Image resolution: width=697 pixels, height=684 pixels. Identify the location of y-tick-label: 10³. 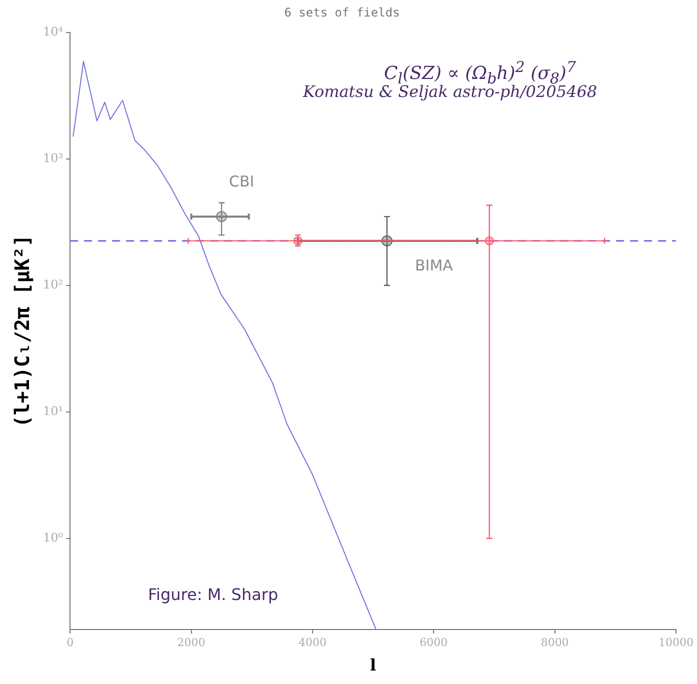
(53, 158).